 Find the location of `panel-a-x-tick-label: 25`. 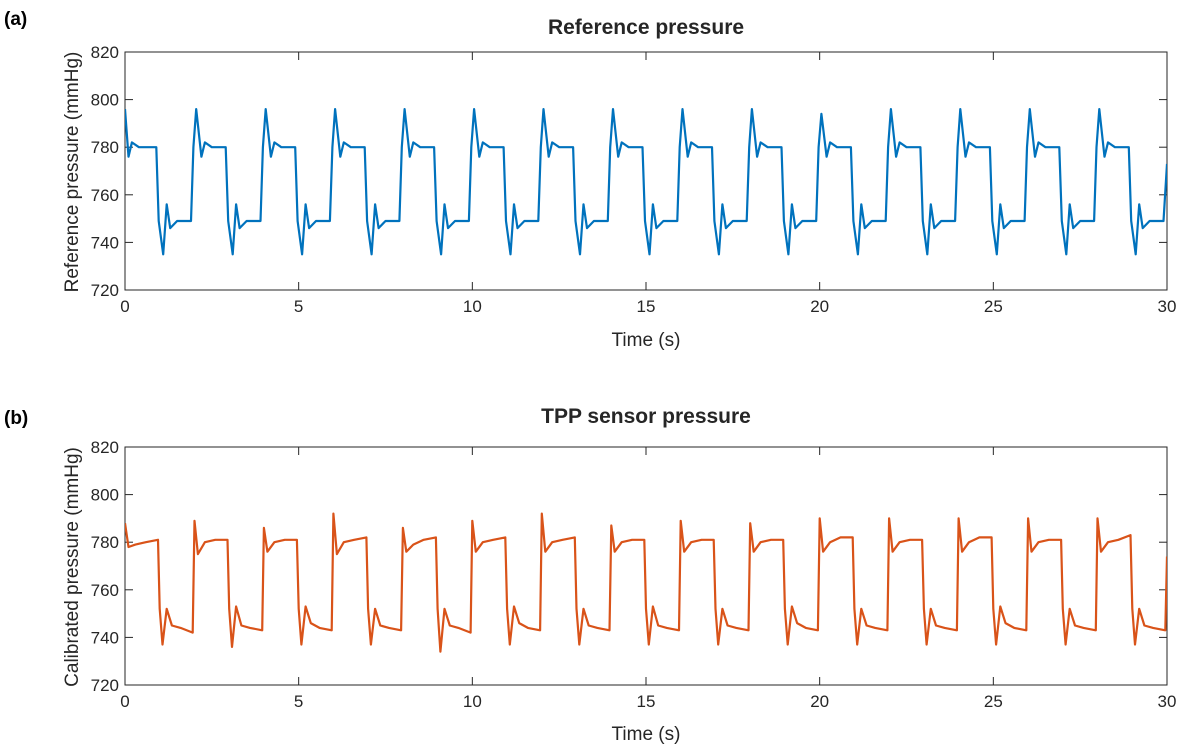

panel-a-x-tick-label: 25 is located at coordinates (993, 306).